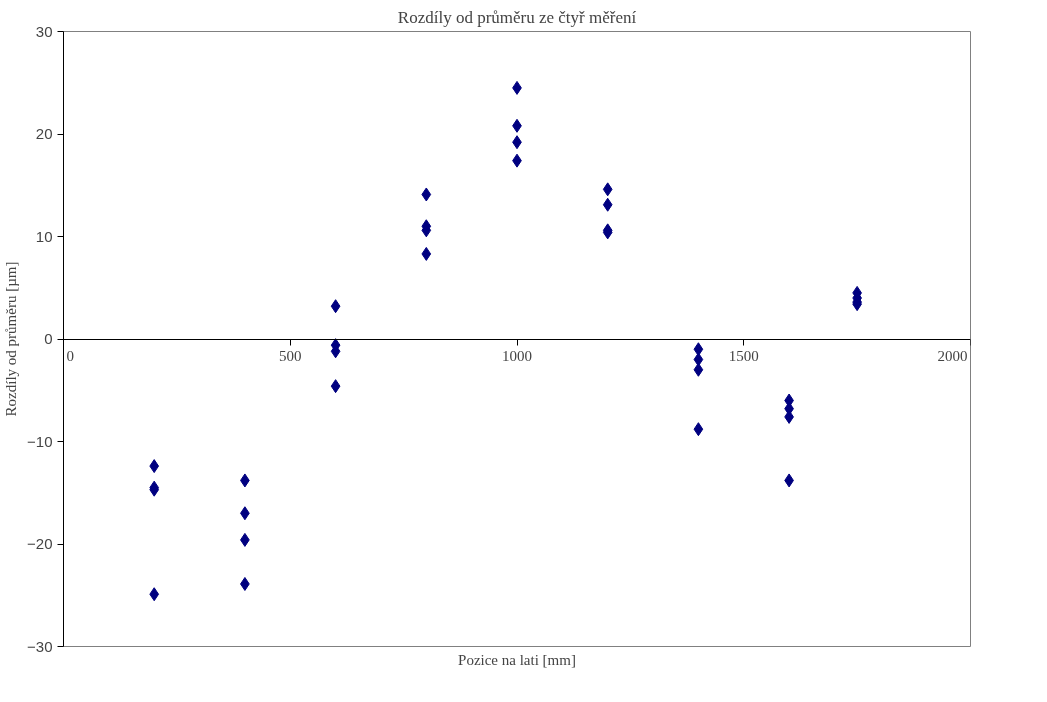 The width and height of the screenshot is (1047, 702). I want to click on x-tick-label: 1500, so click(743, 356).